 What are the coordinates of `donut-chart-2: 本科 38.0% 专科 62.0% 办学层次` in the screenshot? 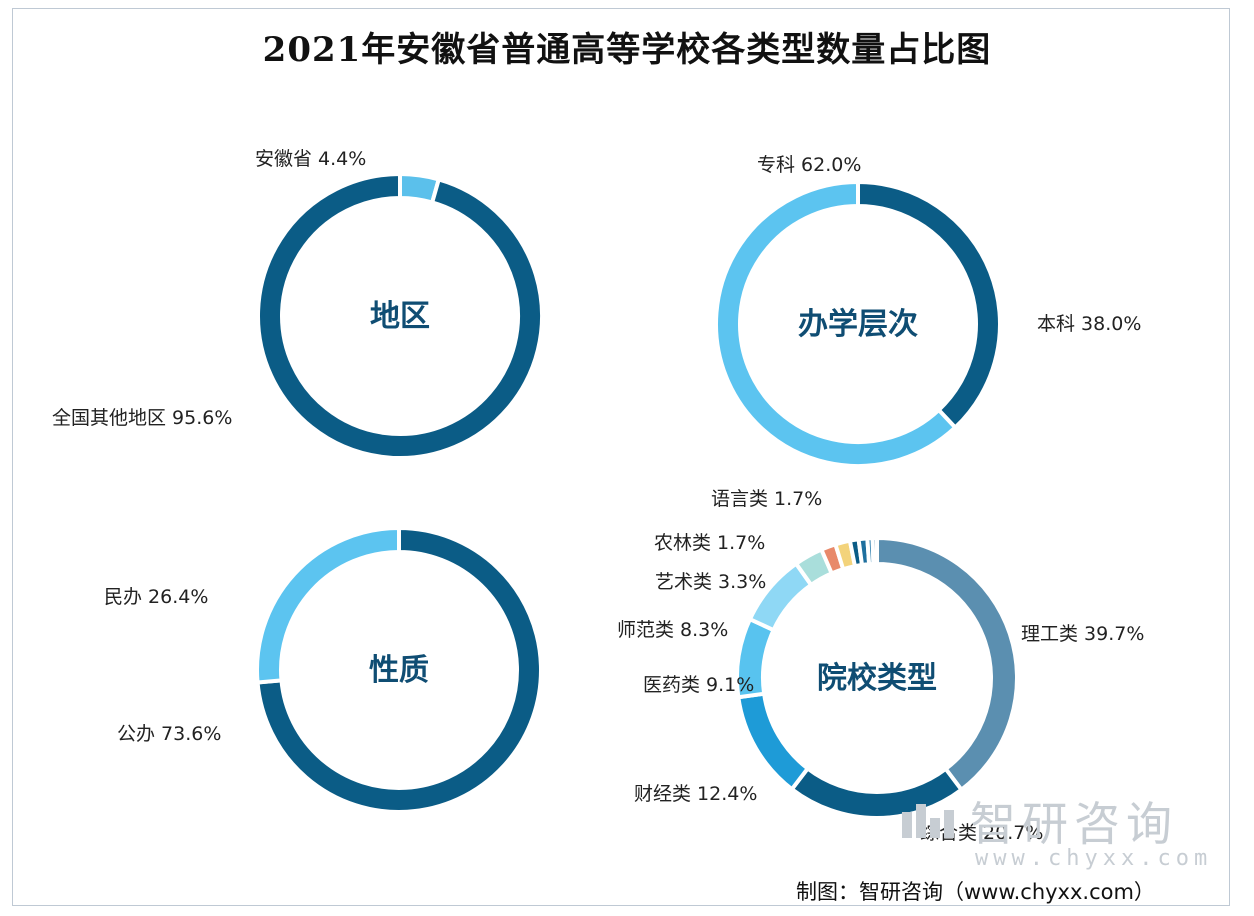 It's located at (927, 311).